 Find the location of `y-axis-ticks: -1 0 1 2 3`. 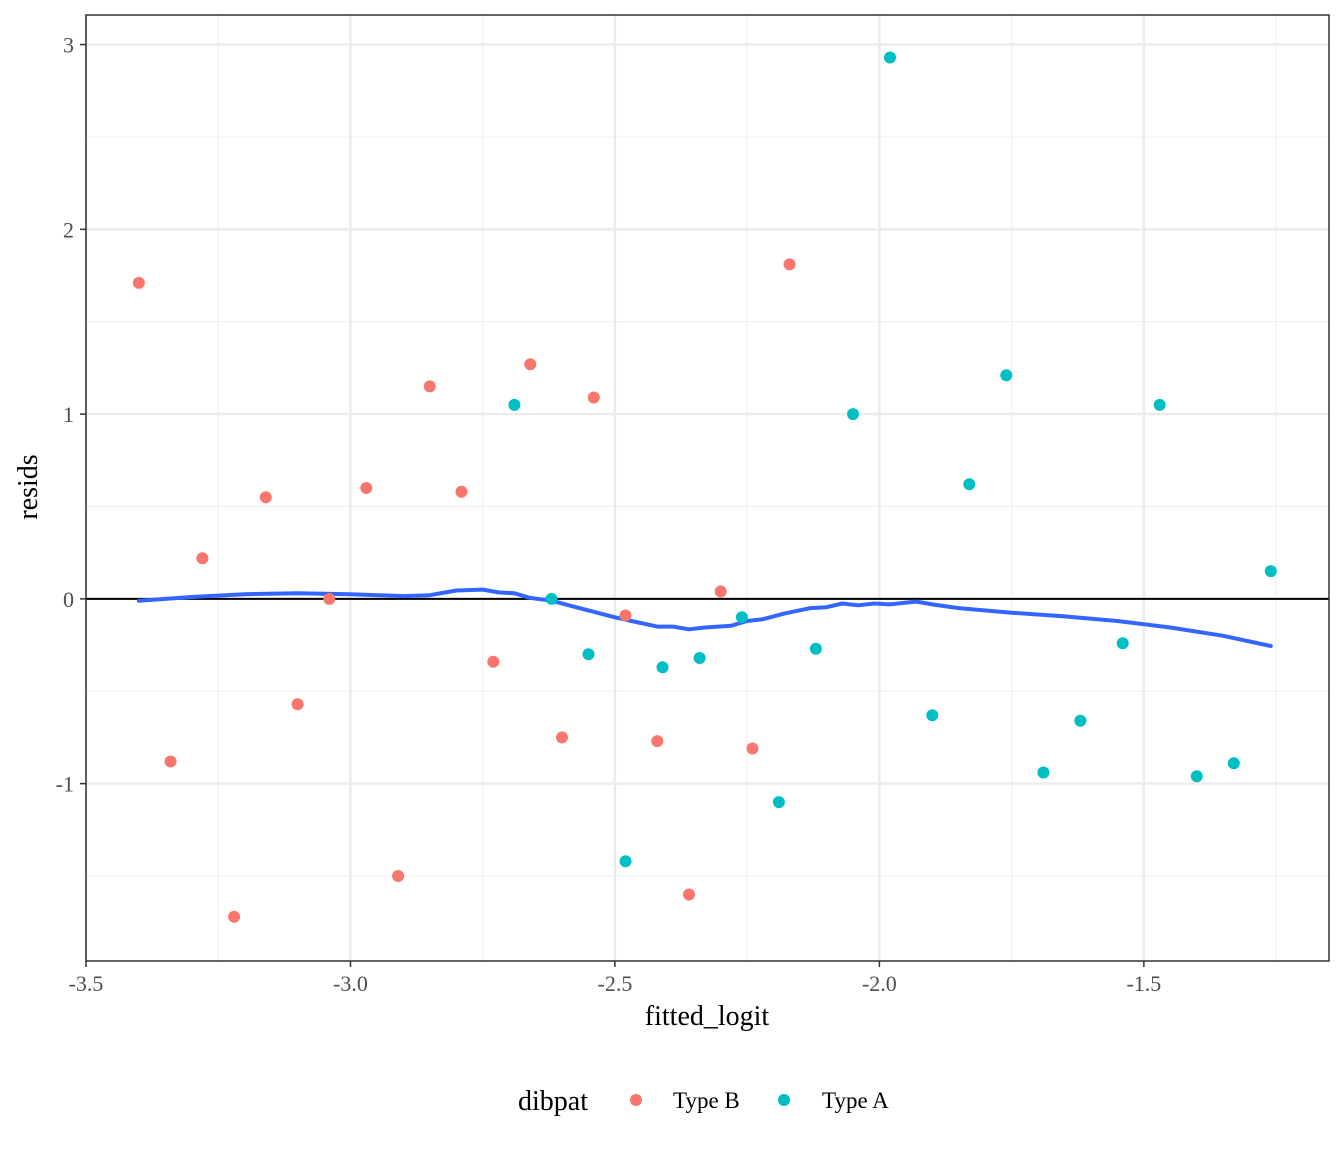

y-axis-ticks: -1 0 1 2 3 is located at coordinates (71, 415).